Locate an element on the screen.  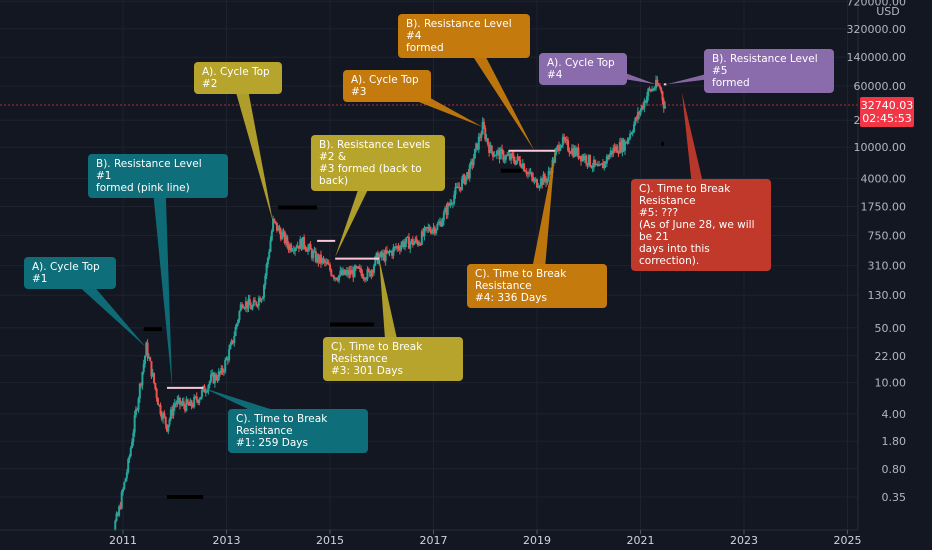
y-tick-label-10: 130.00 is located at coordinates (887, 295).